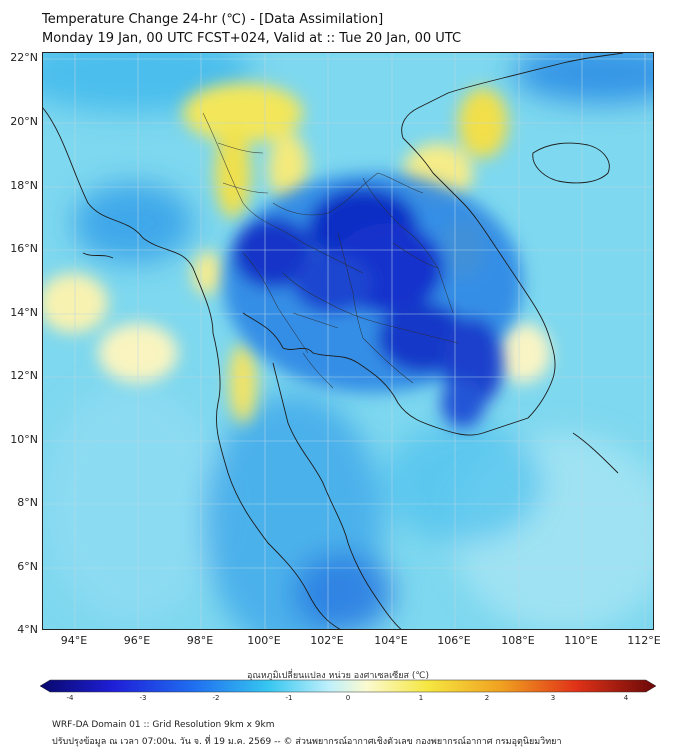  Describe the element at coordinates (27, 629) in the screenshot. I see `lat-tick-label: 4°N` at that location.